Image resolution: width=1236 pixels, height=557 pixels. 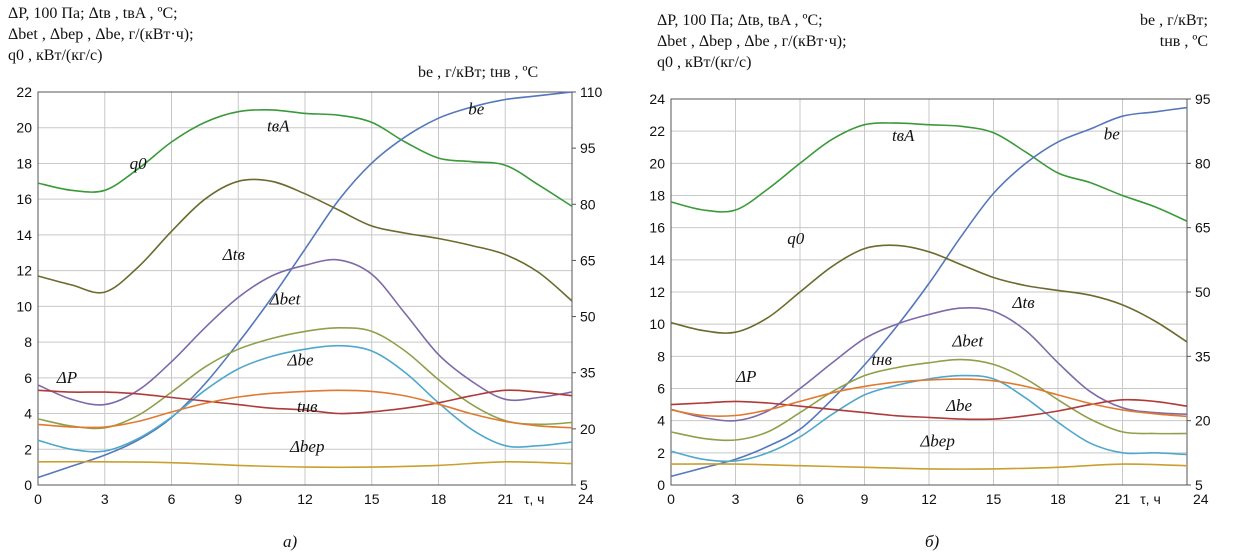 I want to click on y-left-tick-label: 24, so click(x=657, y=99).